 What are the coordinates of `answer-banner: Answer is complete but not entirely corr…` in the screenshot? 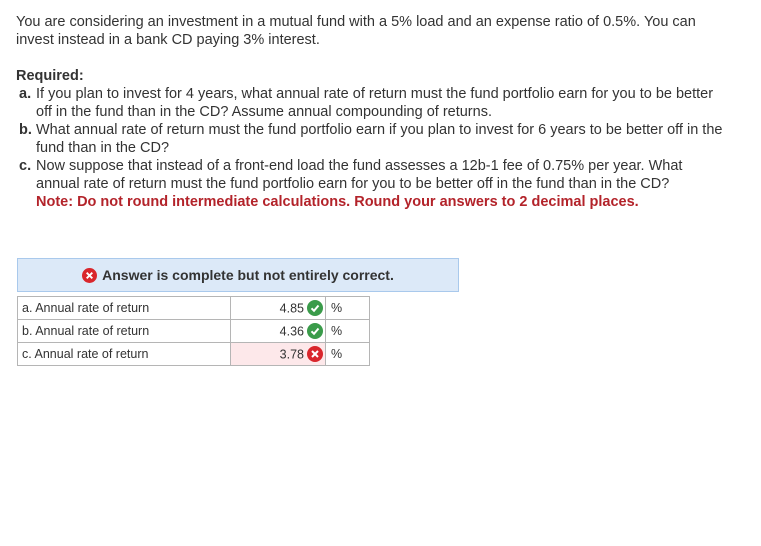 It's located at (238, 275).